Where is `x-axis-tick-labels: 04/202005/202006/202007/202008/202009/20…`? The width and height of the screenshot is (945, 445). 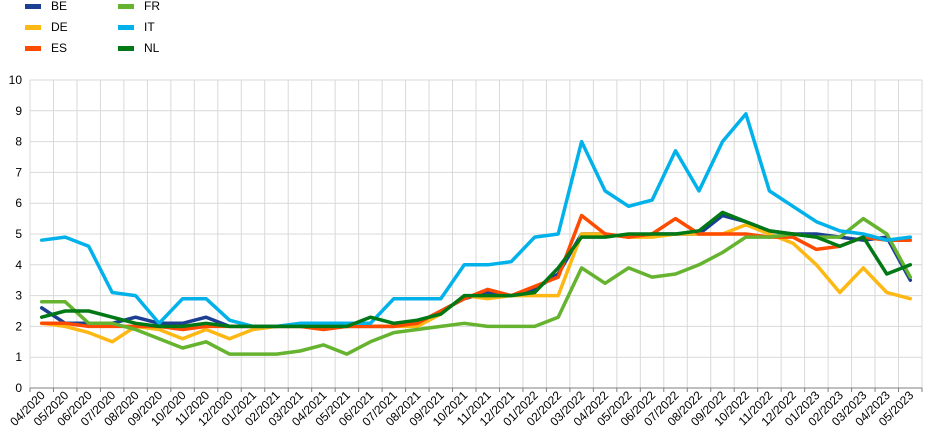
x-axis-tick-labels: 04/202005/202006/202007/202008/202009/20… is located at coordinates (461, 408).